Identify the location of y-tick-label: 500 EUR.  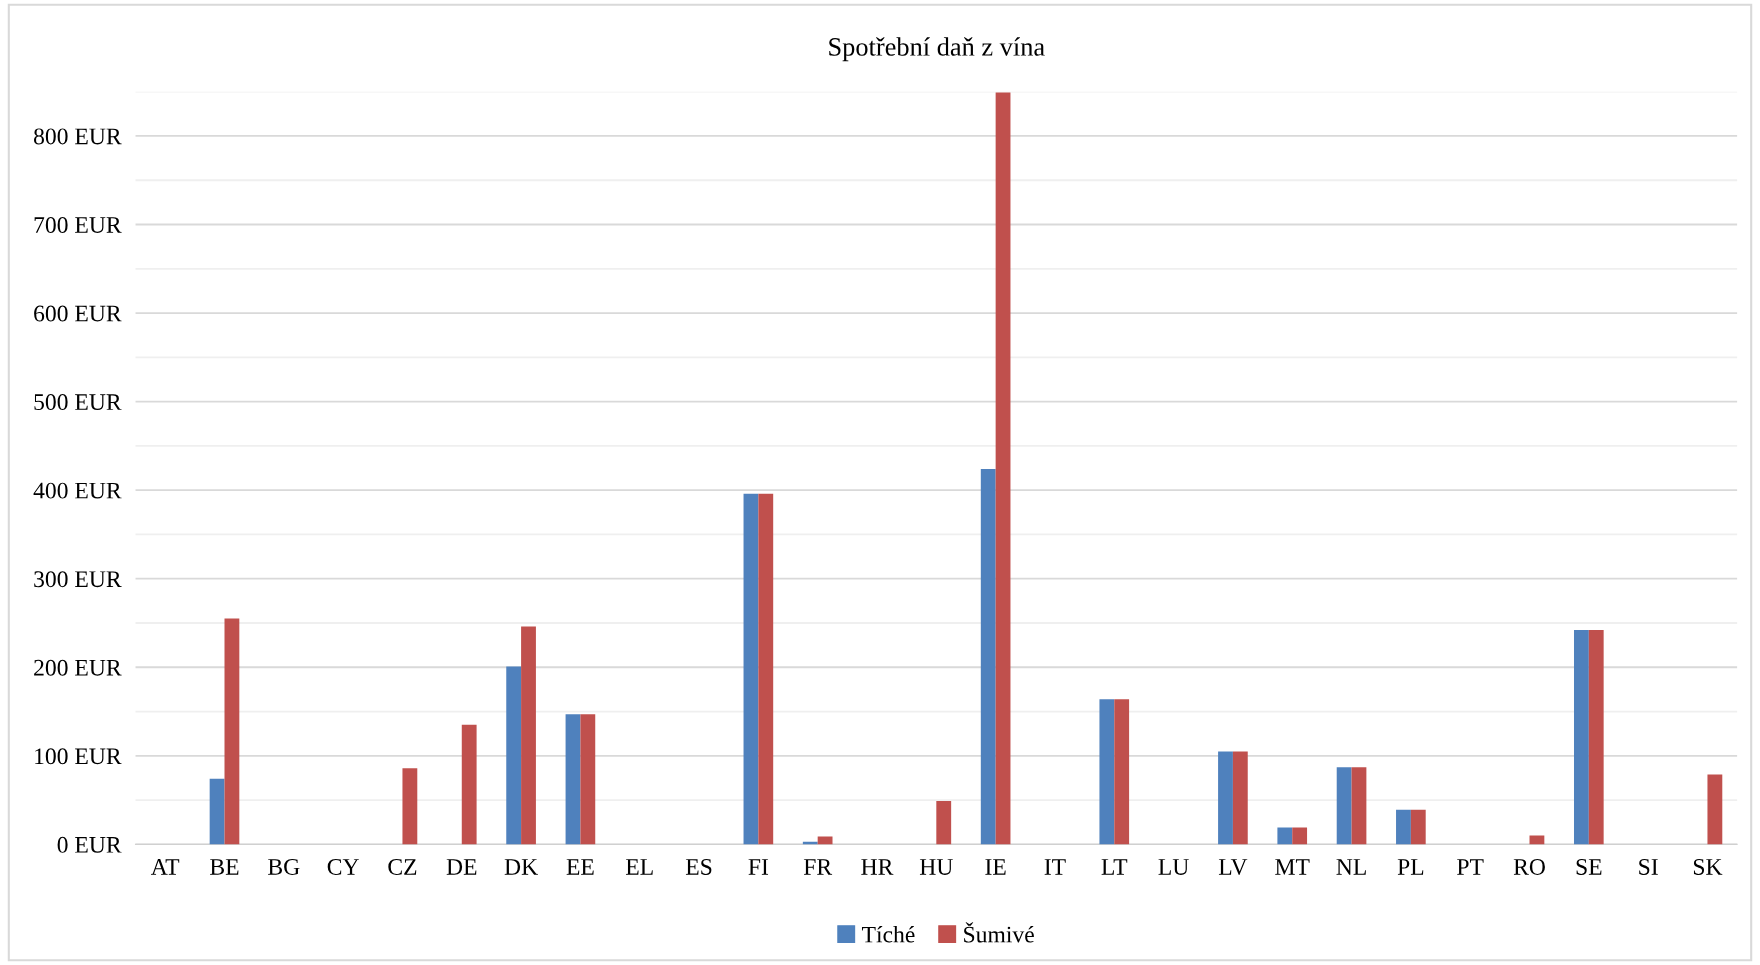
(78, 402).